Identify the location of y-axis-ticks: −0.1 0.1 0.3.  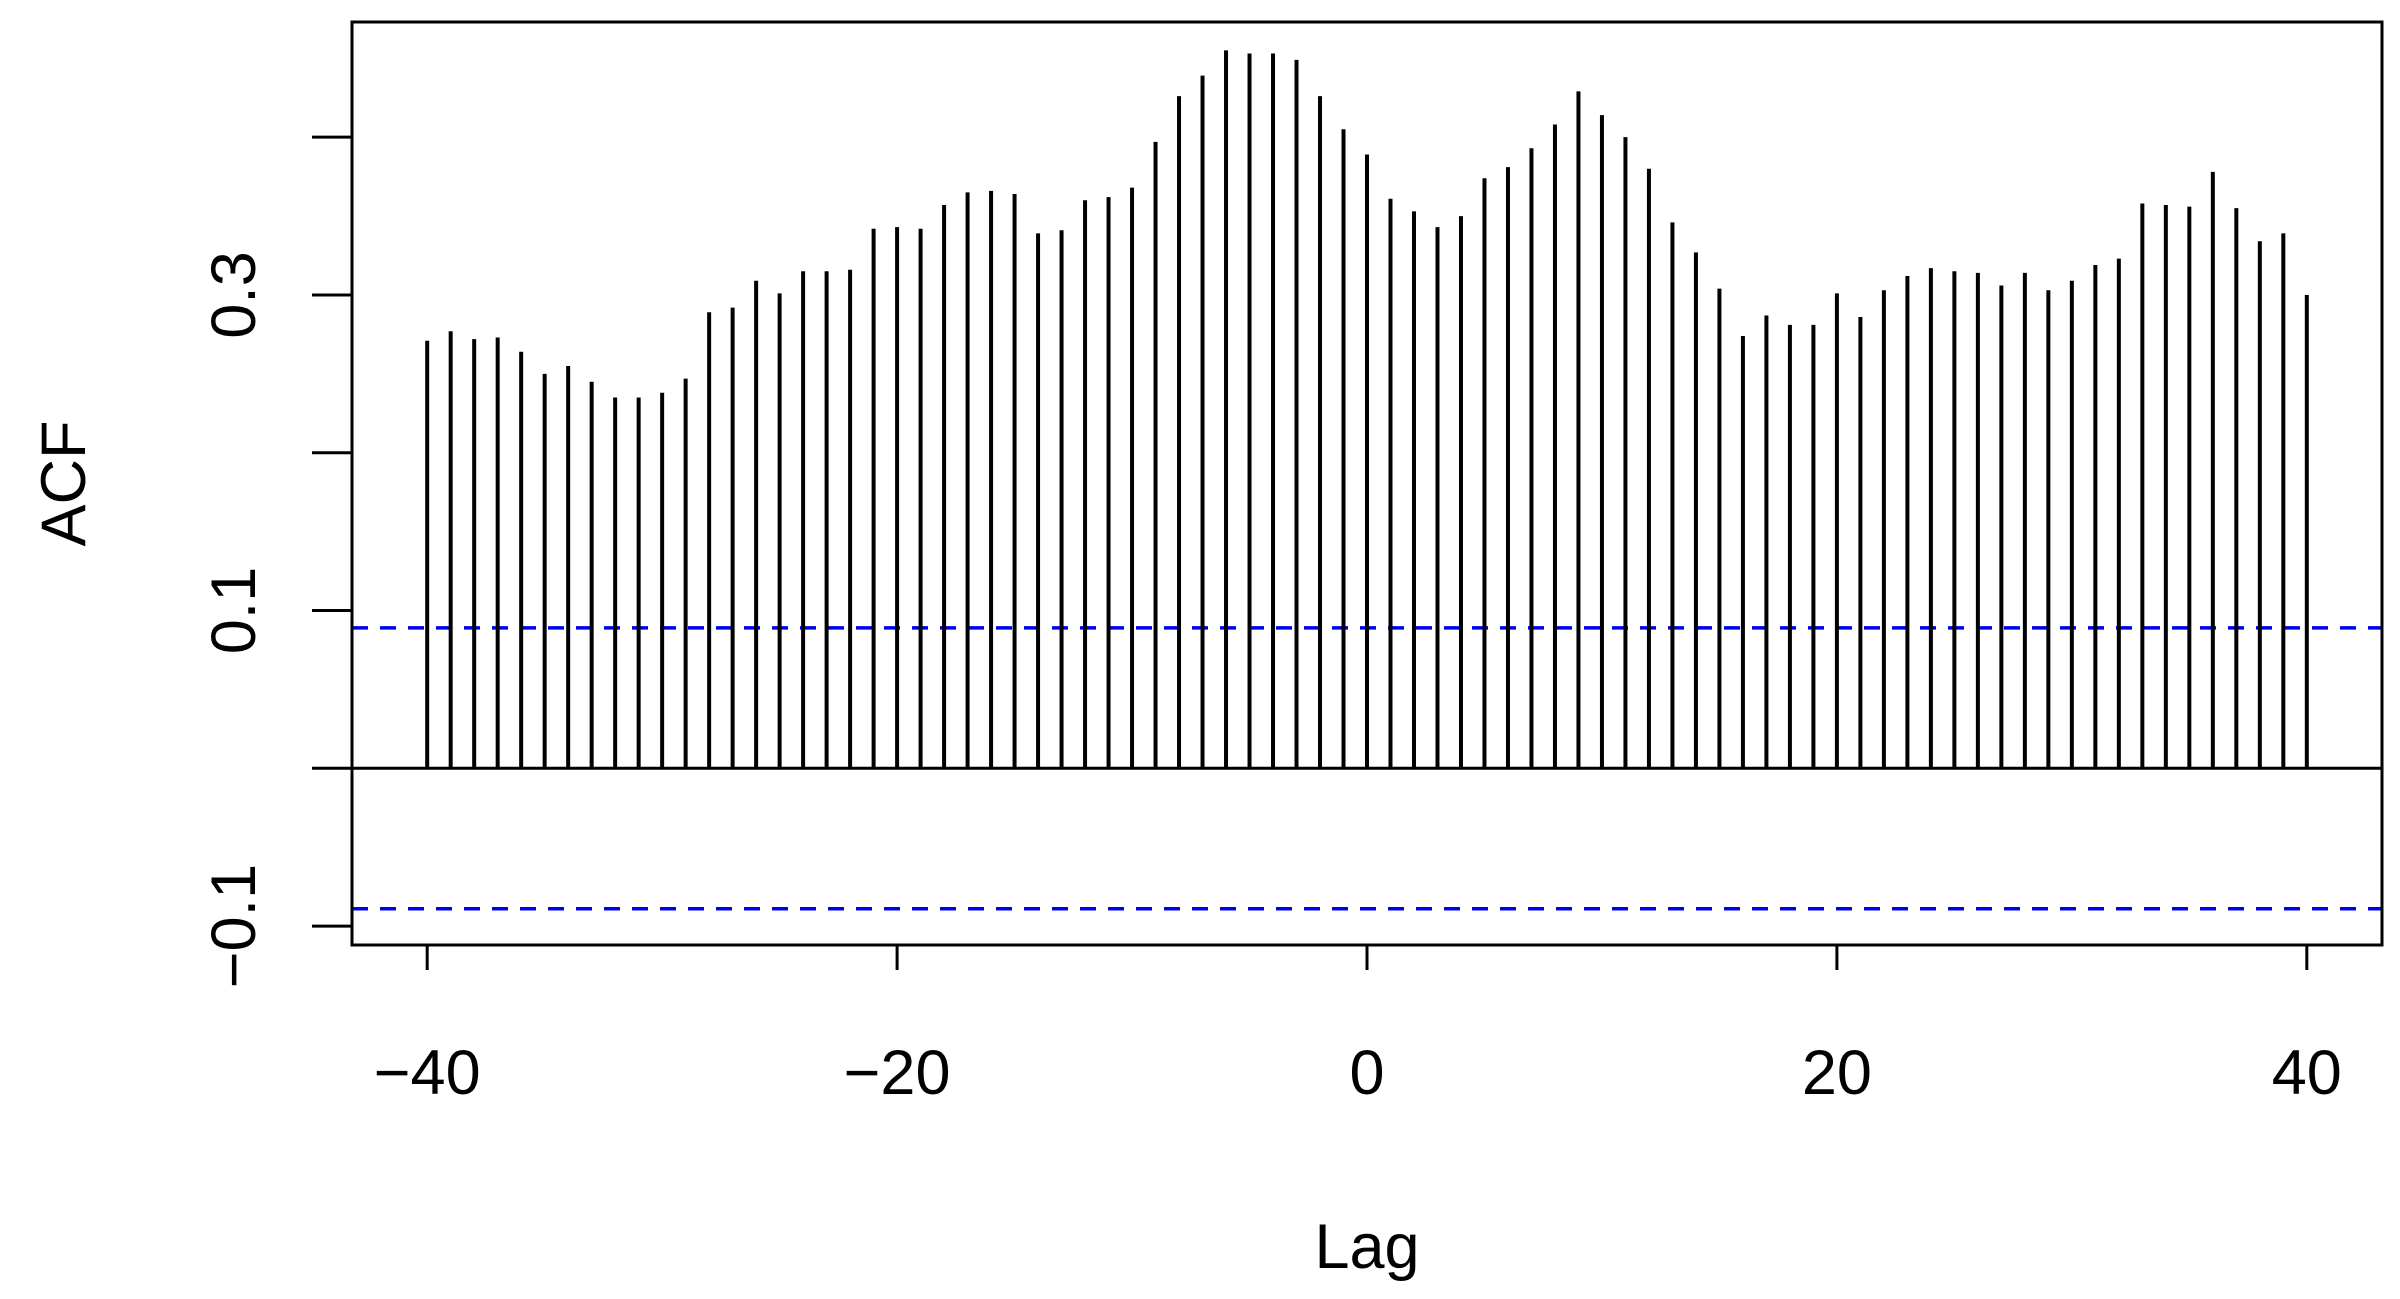
(276, 561).